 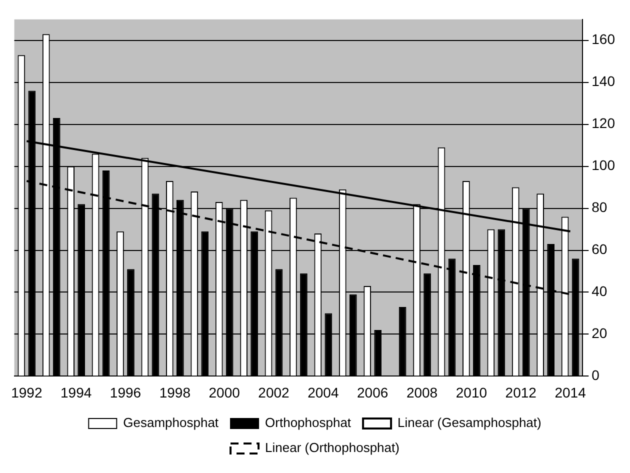 What do you see at coordinates (26, 392) in the screenshot?
I see `x-tick-label: 1992` at bounding box center [26, 392].